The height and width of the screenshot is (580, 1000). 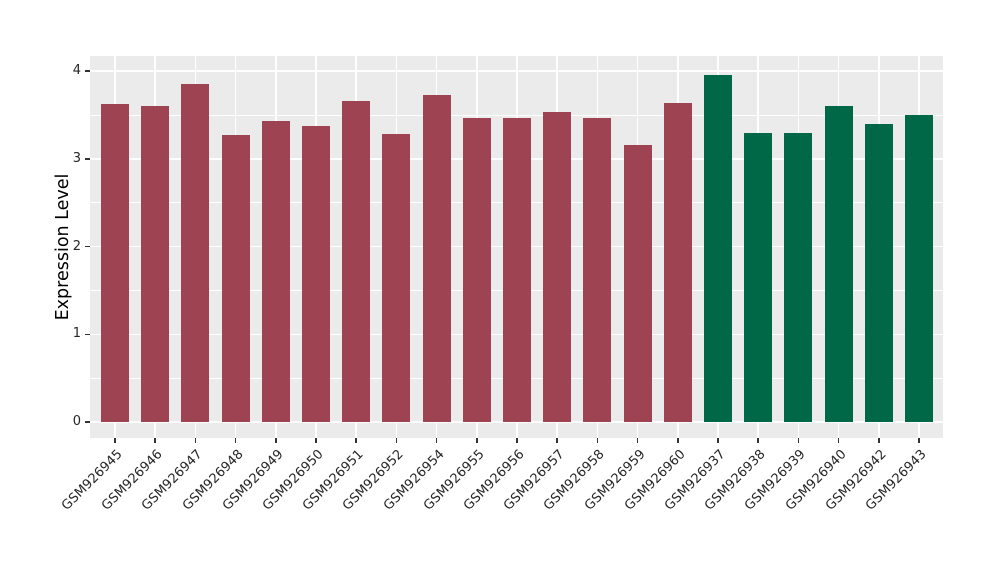 I want to click on y-tick-label: 1, so click(x=76, y=334).